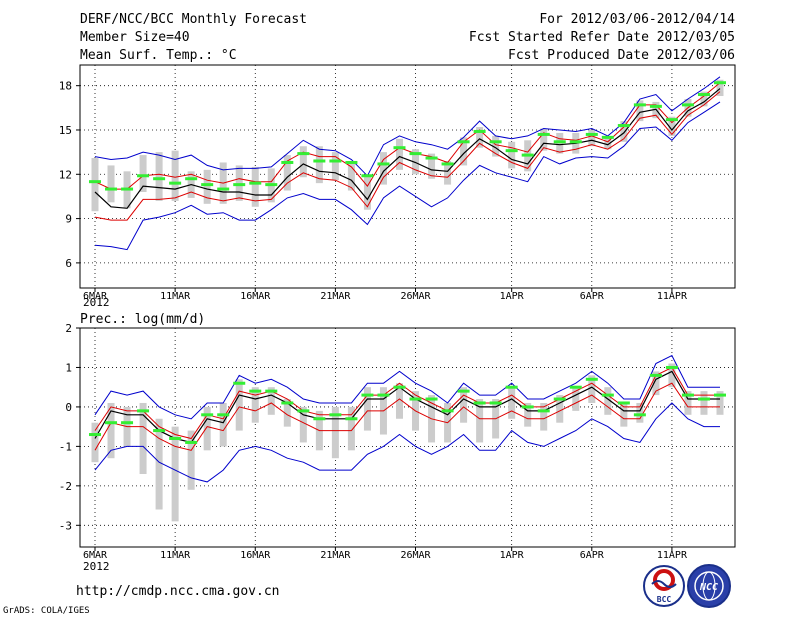 The image size is (800, 618). What do you see at coordinates (415, 296) in the screenshot?
I see `temp-xtick-label: 26MAR` at bounding box center [415, 296].